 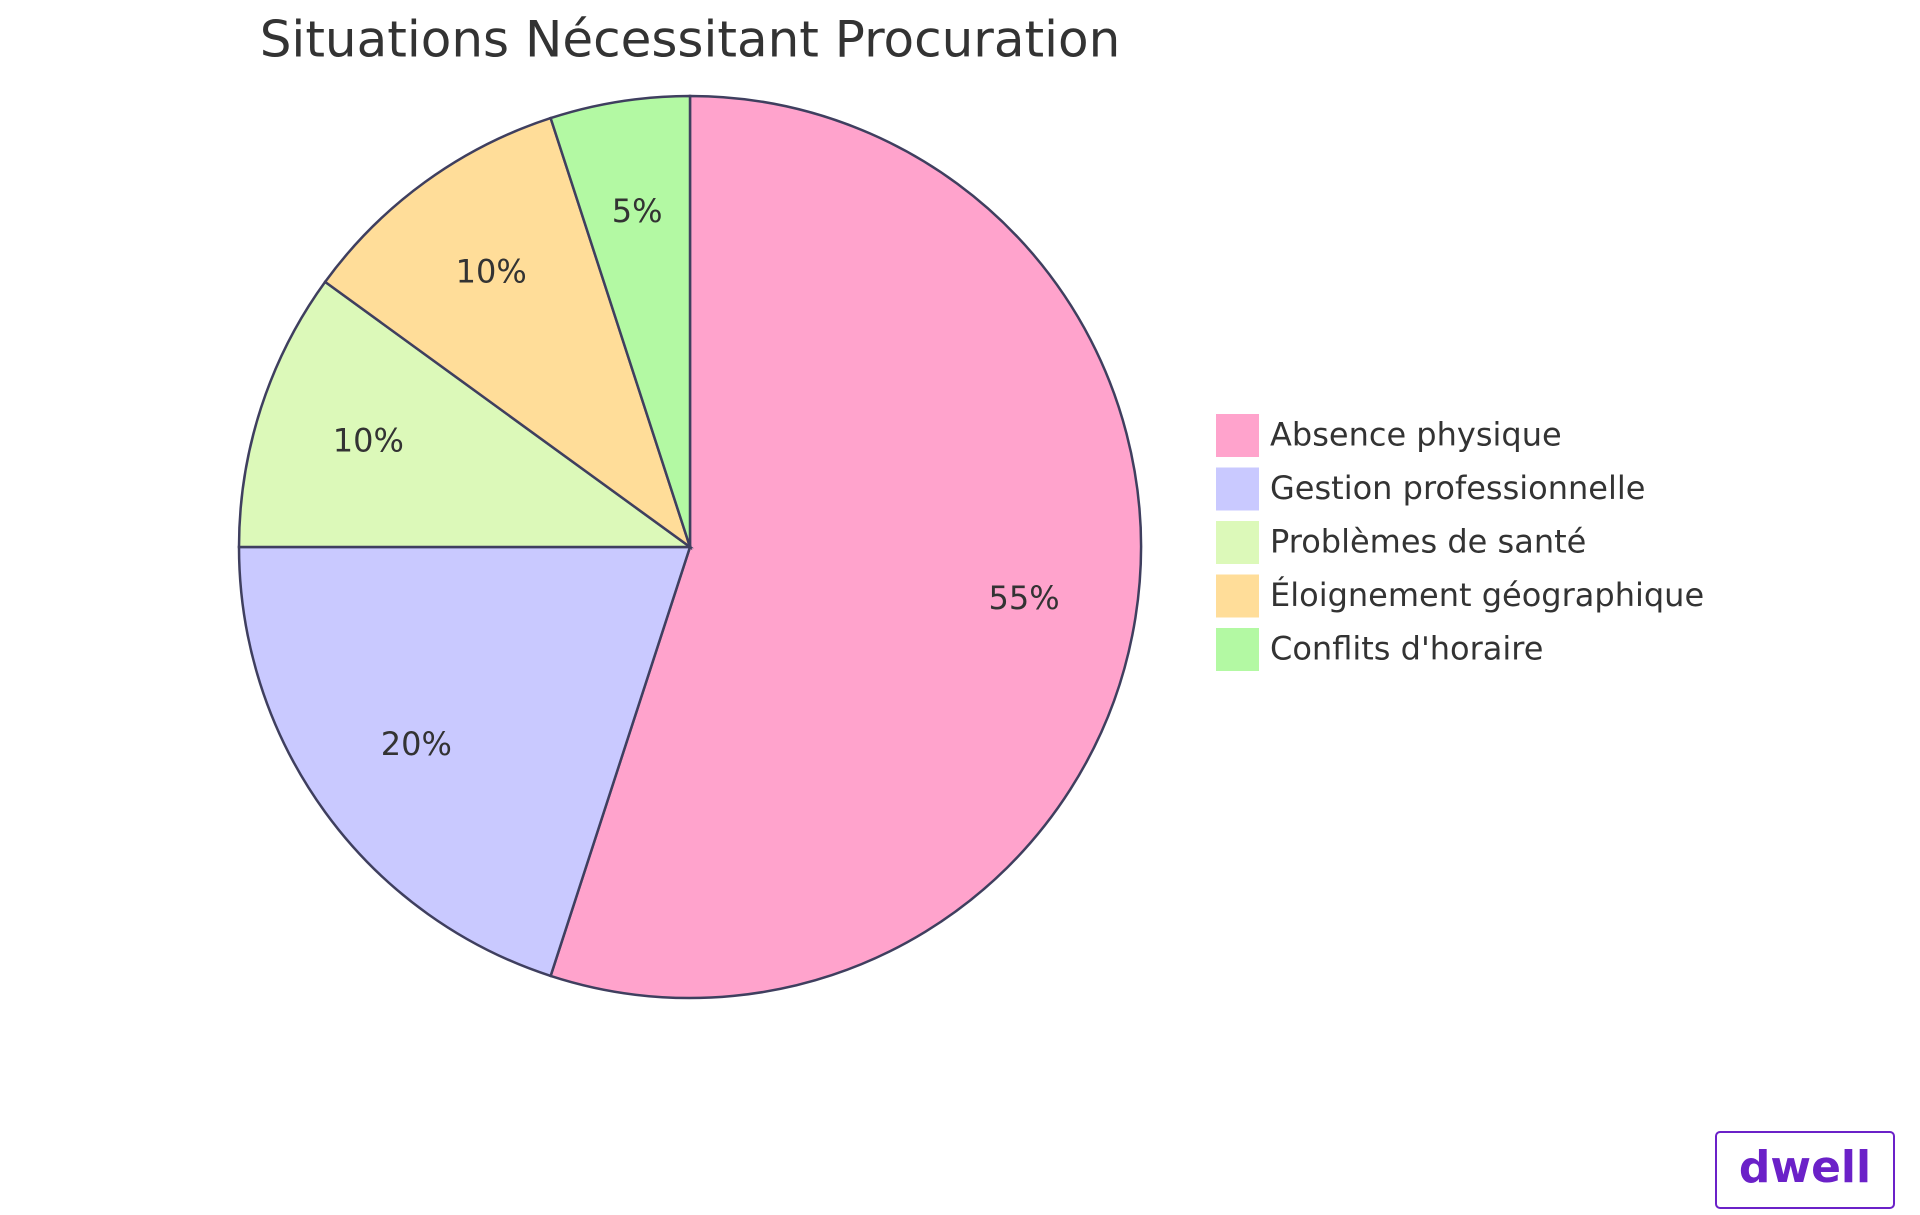 What do you see at coordinates (690, 40) in the screenshot?
I see `chart-title: Situations Nécessitant Procuration` at bounding box center [690, 40].